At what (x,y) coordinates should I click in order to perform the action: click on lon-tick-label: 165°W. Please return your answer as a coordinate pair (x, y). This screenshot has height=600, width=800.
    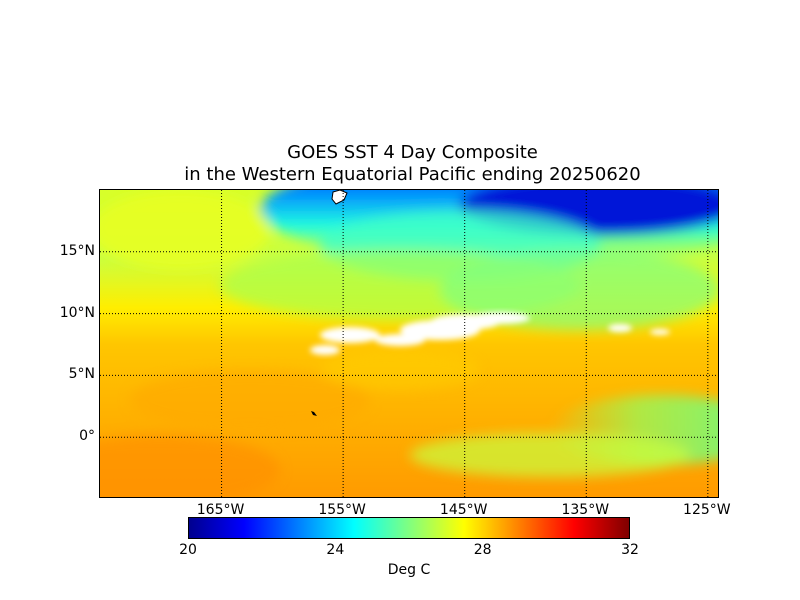
    Looking at the image, I should click on (220, 510).